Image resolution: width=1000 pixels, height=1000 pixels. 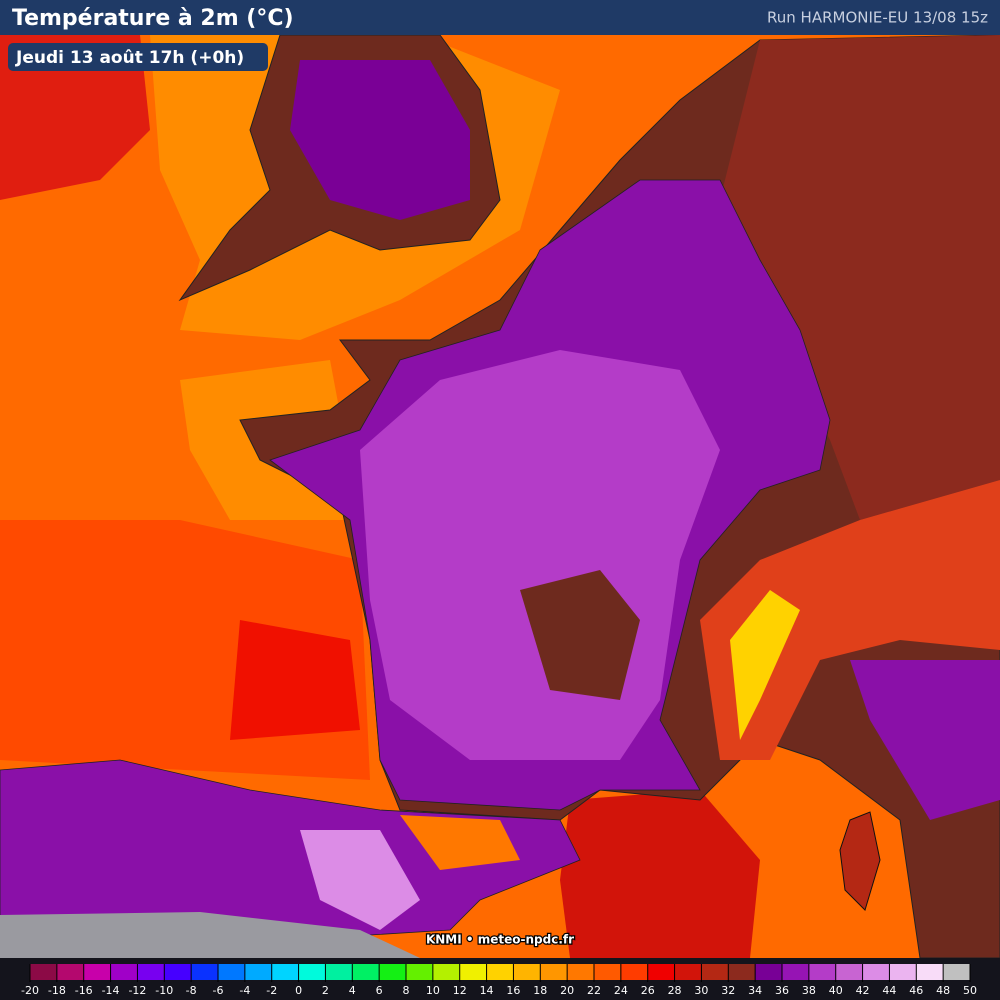 I want to click on tick-label: -10, so click(x=164, y=990).